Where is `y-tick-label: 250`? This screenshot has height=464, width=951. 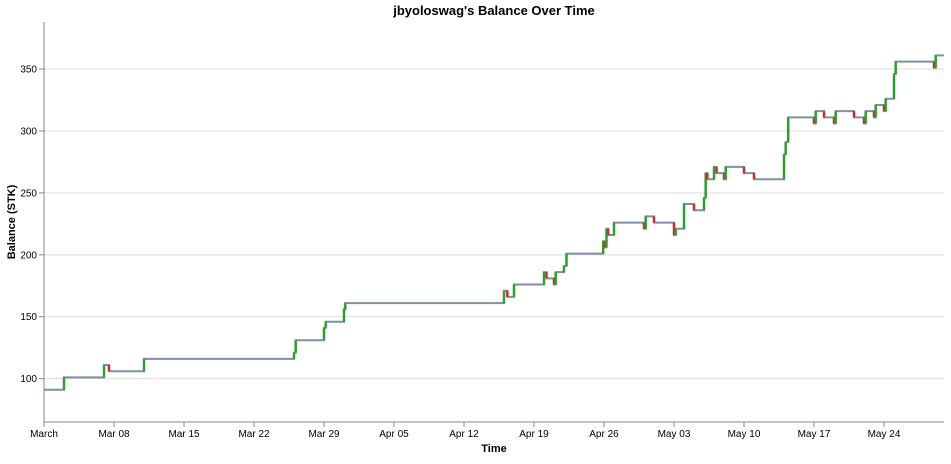
y-tick-label: 250 is located at coordinates (28, 193).